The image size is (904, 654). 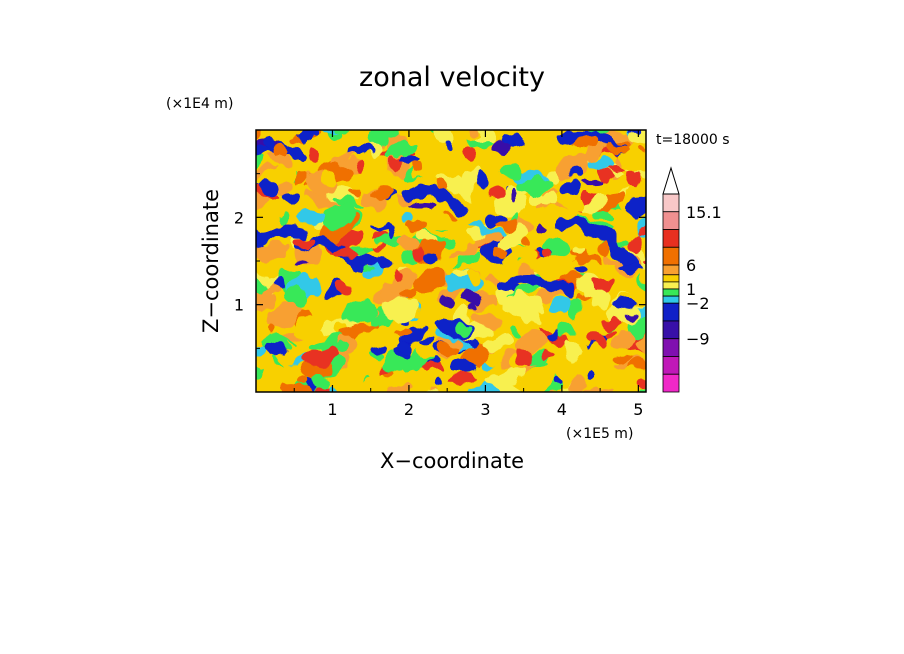 I want to click on colorbar-arrow, so click(x=671, y=180).